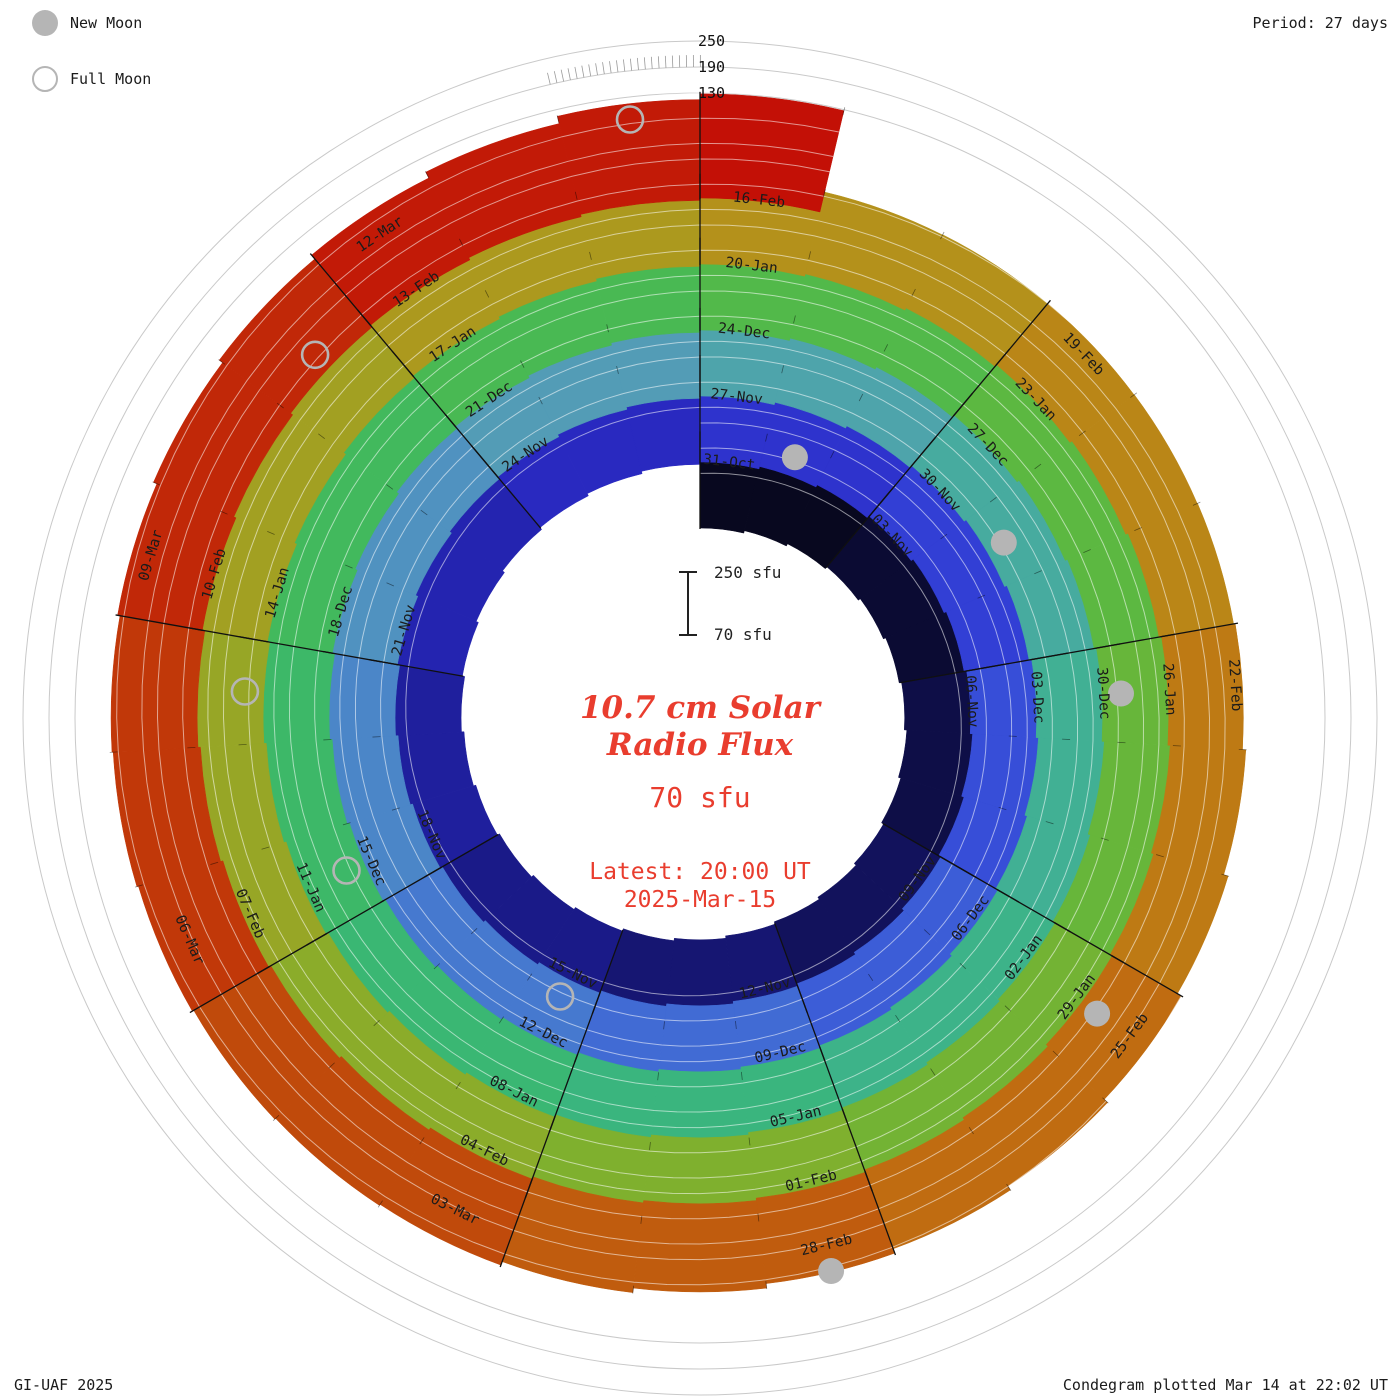  I want to click on flux-axis-label: 130, so click(711, 93).